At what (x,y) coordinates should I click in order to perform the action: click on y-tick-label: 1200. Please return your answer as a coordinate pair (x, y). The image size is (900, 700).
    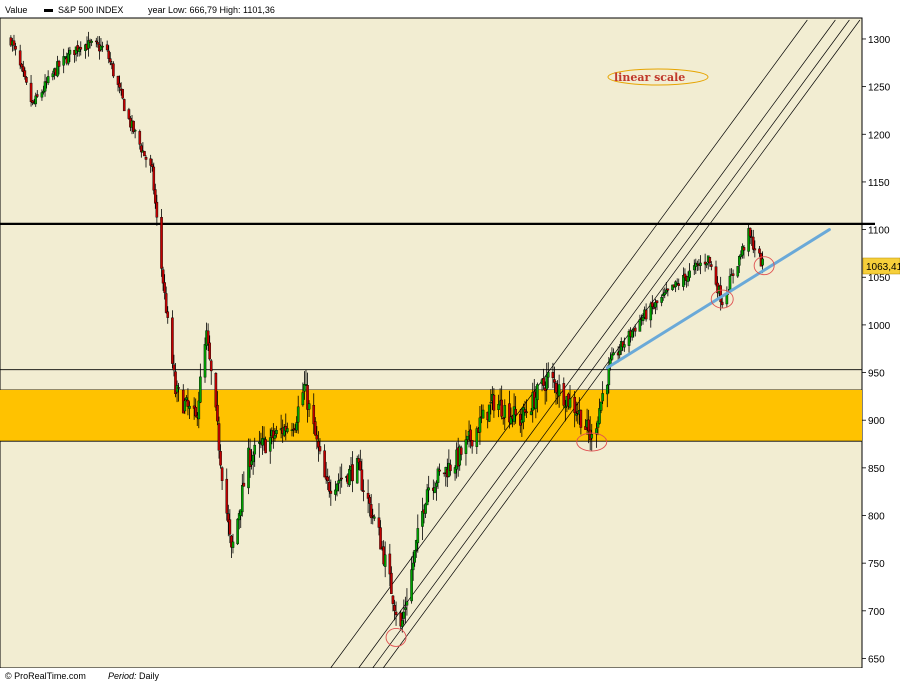
    Looking at the image, I should click on (879, 135).